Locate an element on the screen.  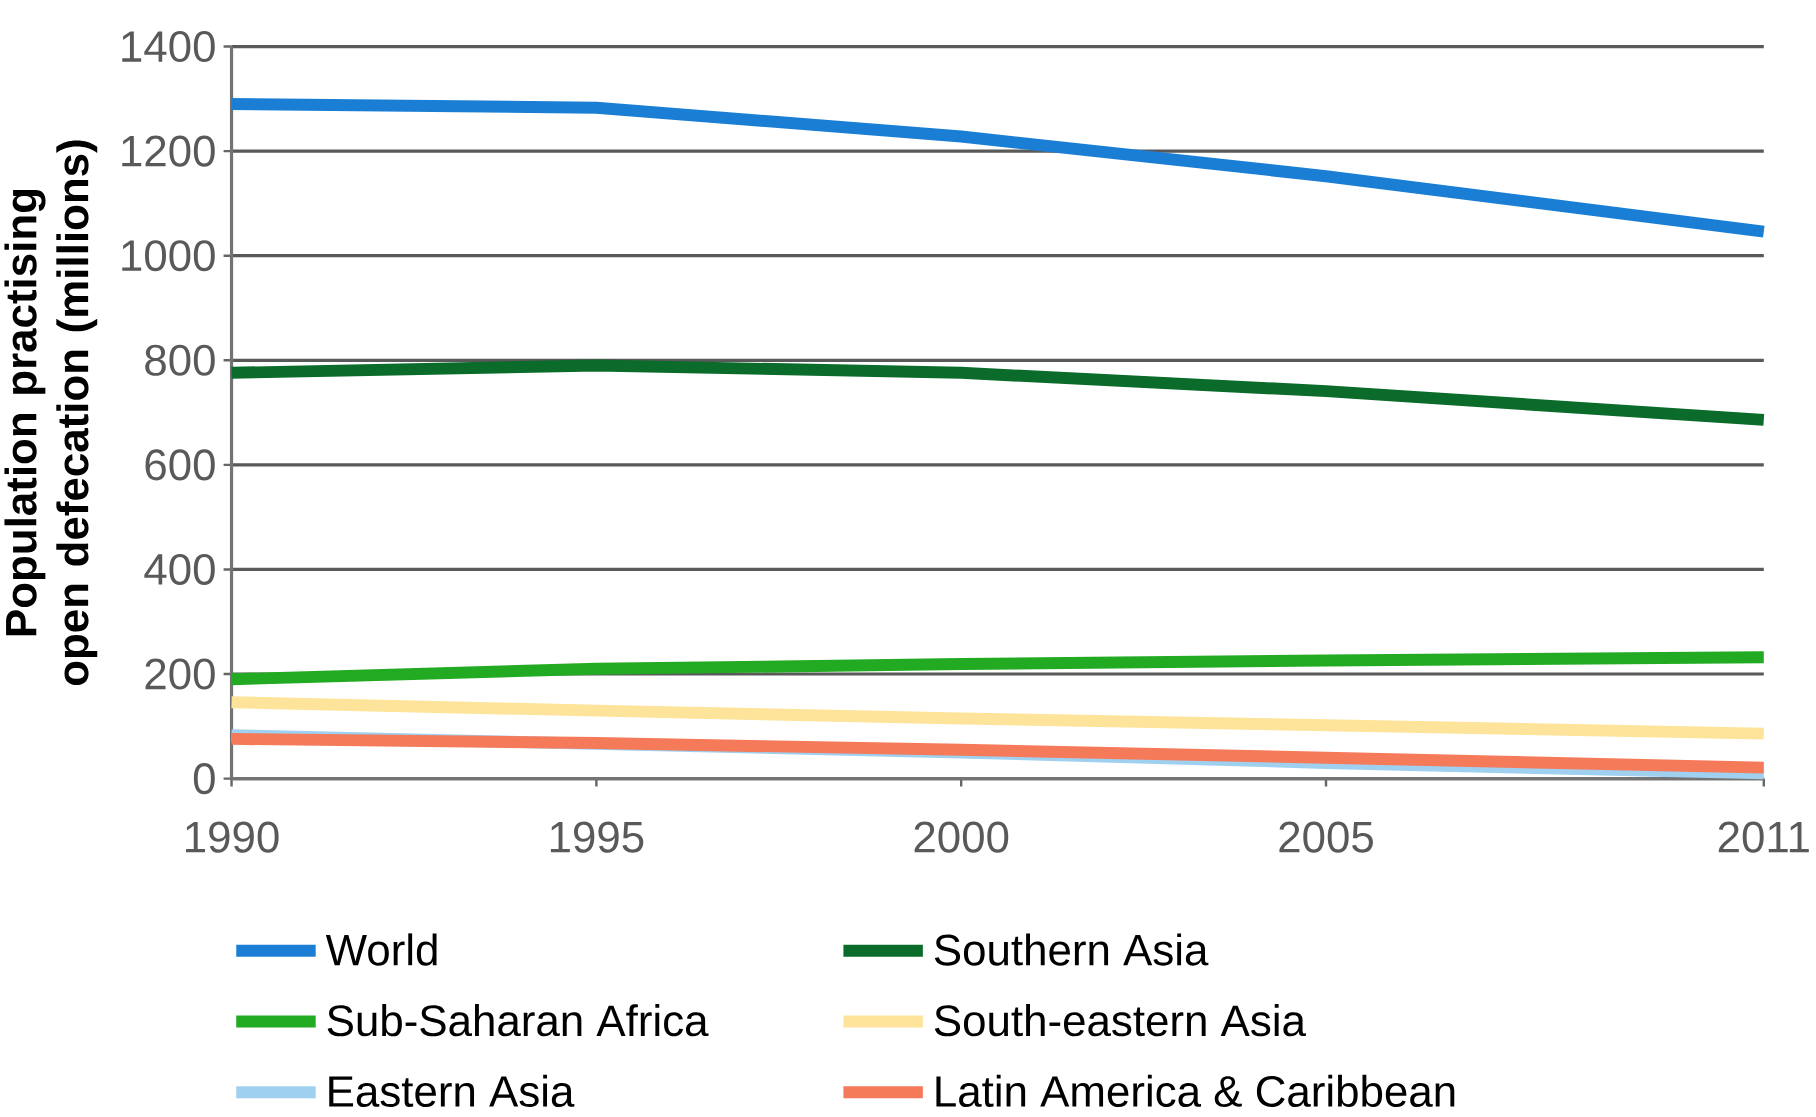
y-tick-label: 800 is located at coordinates (180, 360).